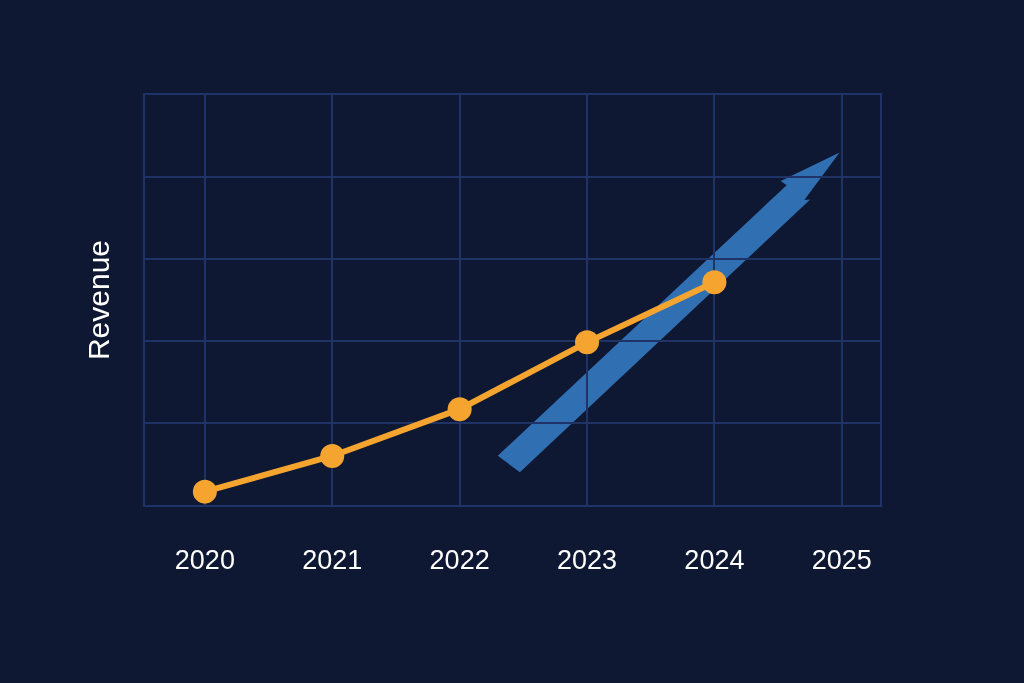  Describe the element at coordinates (587, 560) in the screenshot. I see `x-tick-label: 2023` at that location.